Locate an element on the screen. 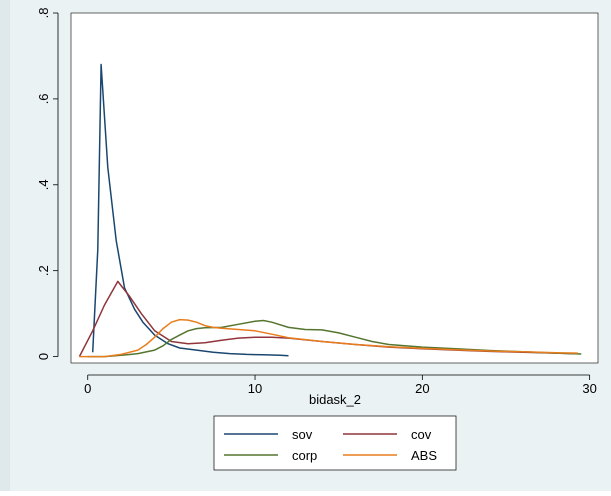 This screenshot has width=611, height=496. series-line-corp is located at coordinates (334, 338).